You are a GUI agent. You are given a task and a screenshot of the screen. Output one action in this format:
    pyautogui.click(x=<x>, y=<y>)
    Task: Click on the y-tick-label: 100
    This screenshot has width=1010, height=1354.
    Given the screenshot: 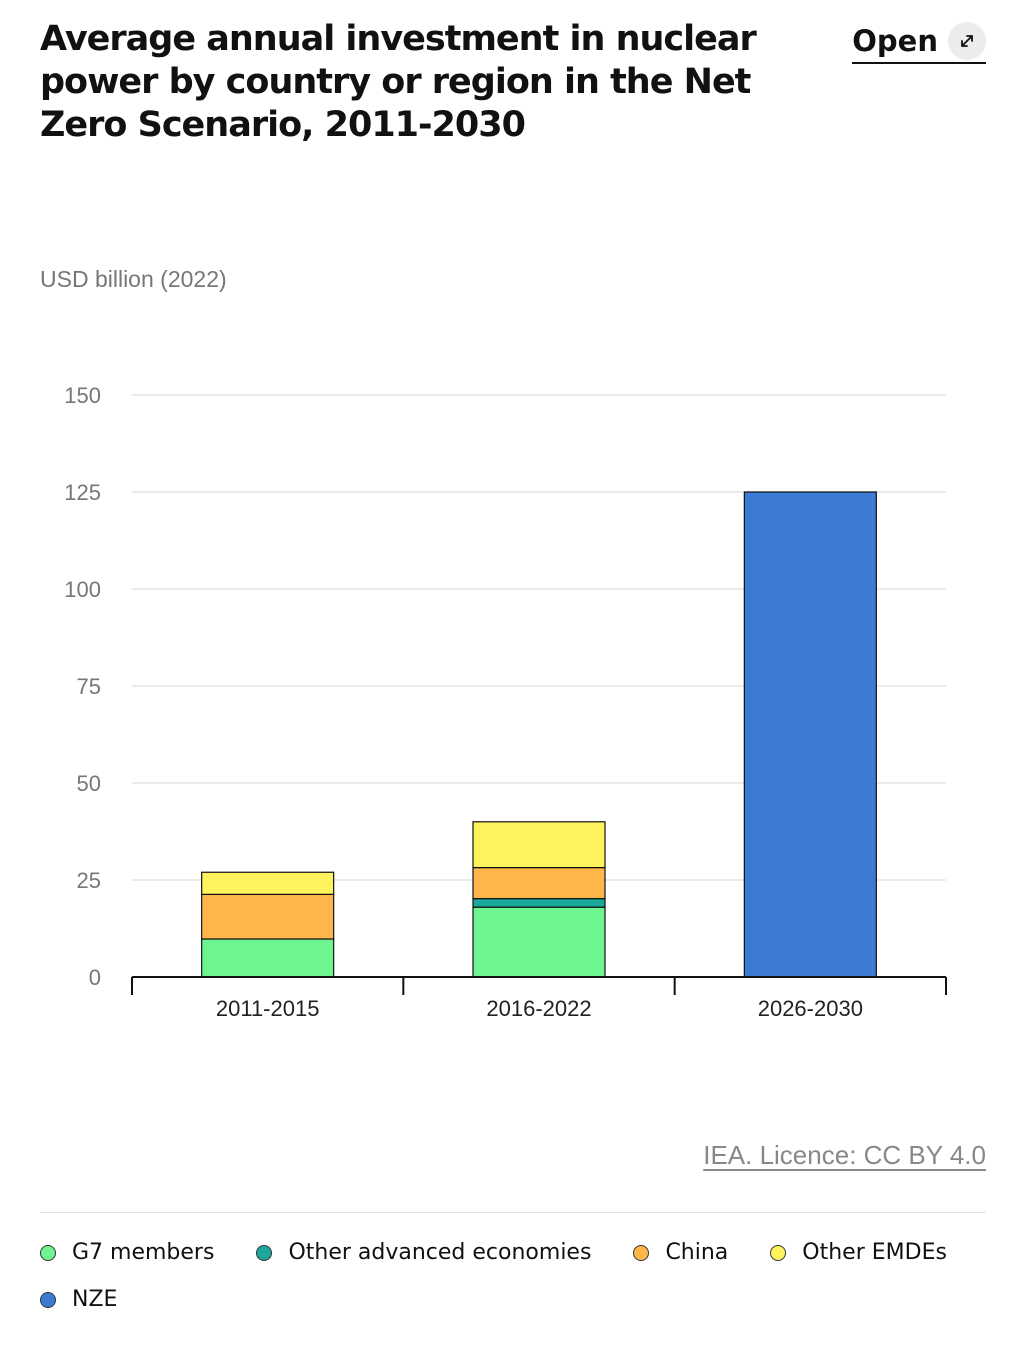 What is the action you would take?
    pyautogui.click(x=82, y=589)
    